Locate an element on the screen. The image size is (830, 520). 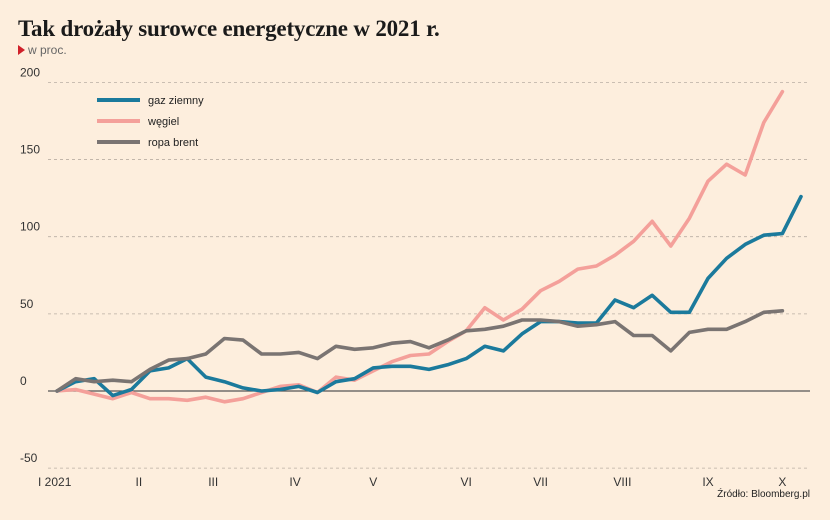
legend-label: węgiel is located at coordinates (163, 122).